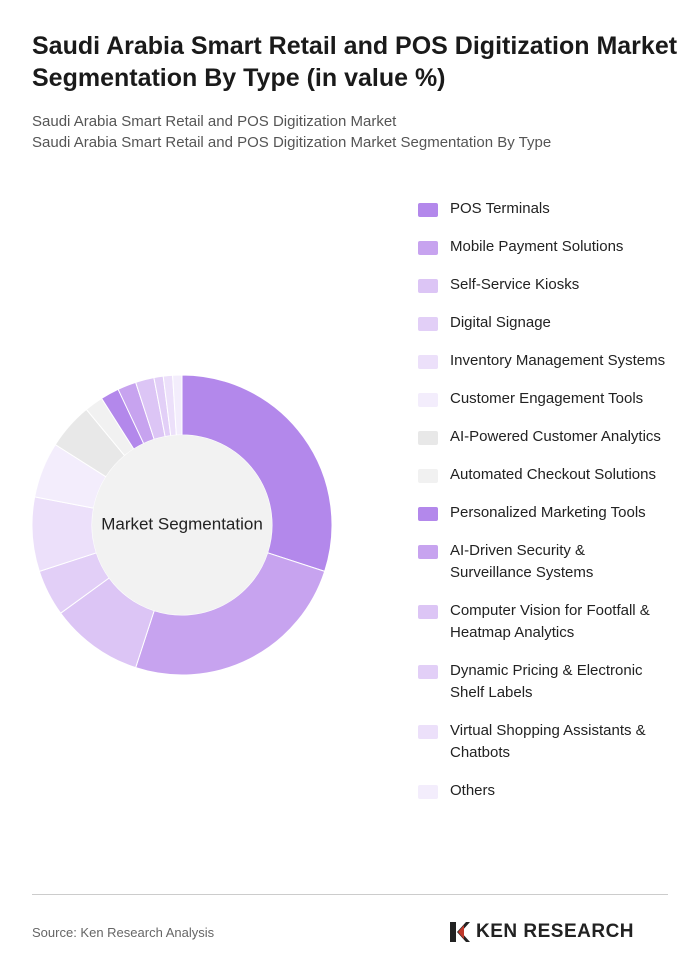 This screenshot has height=979, width=700. Describe the element at coordinates (553, 474) in the screenshot. I see `legend-label: Automated Checkout Solutions` at that location.